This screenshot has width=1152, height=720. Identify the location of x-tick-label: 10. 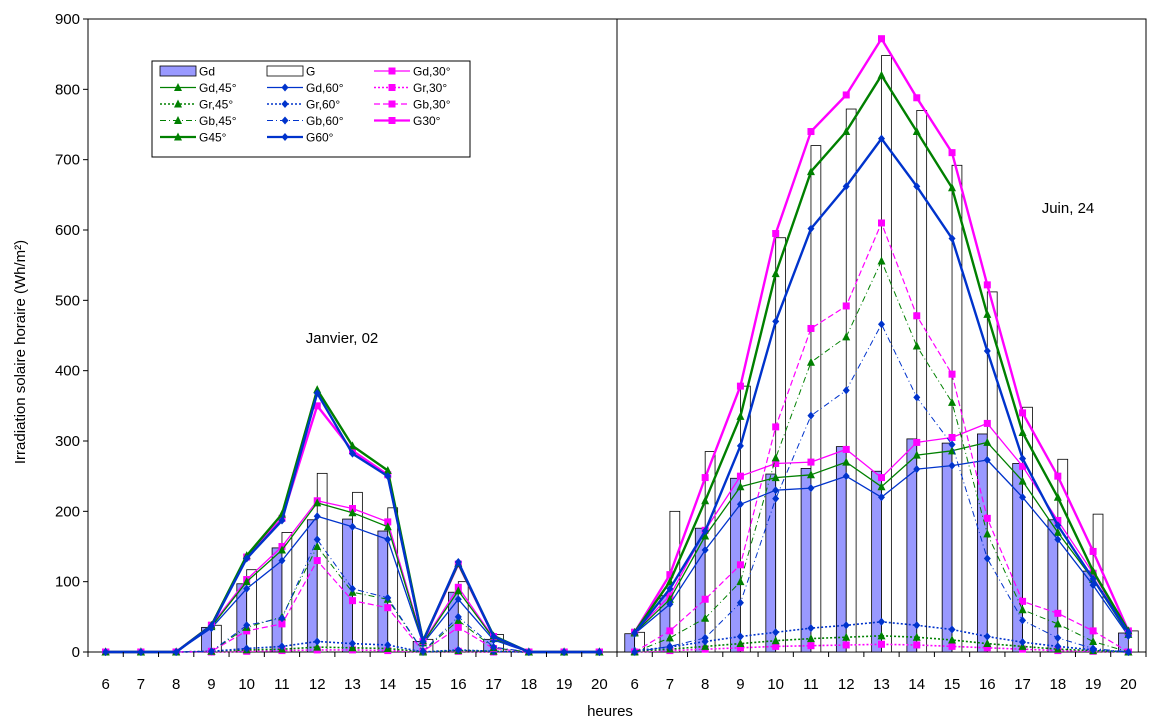
(775, 684).